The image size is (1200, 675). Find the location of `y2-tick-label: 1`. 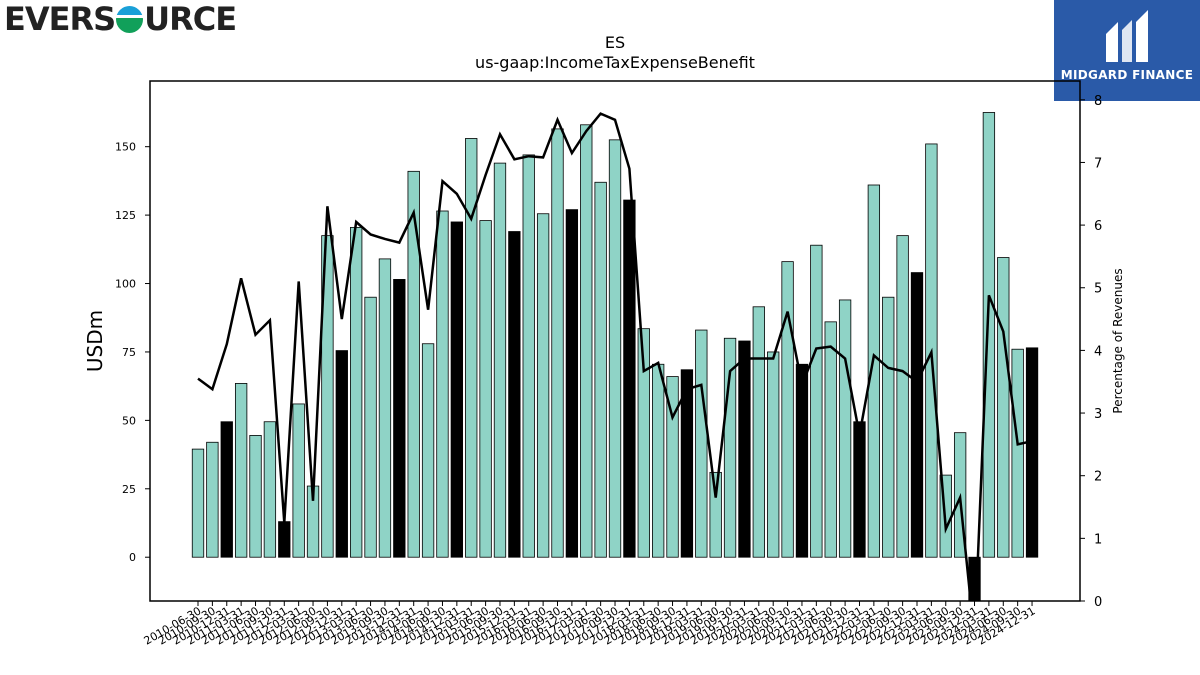

y2-tick-label: 1 is located at coordinates (1098, 539).